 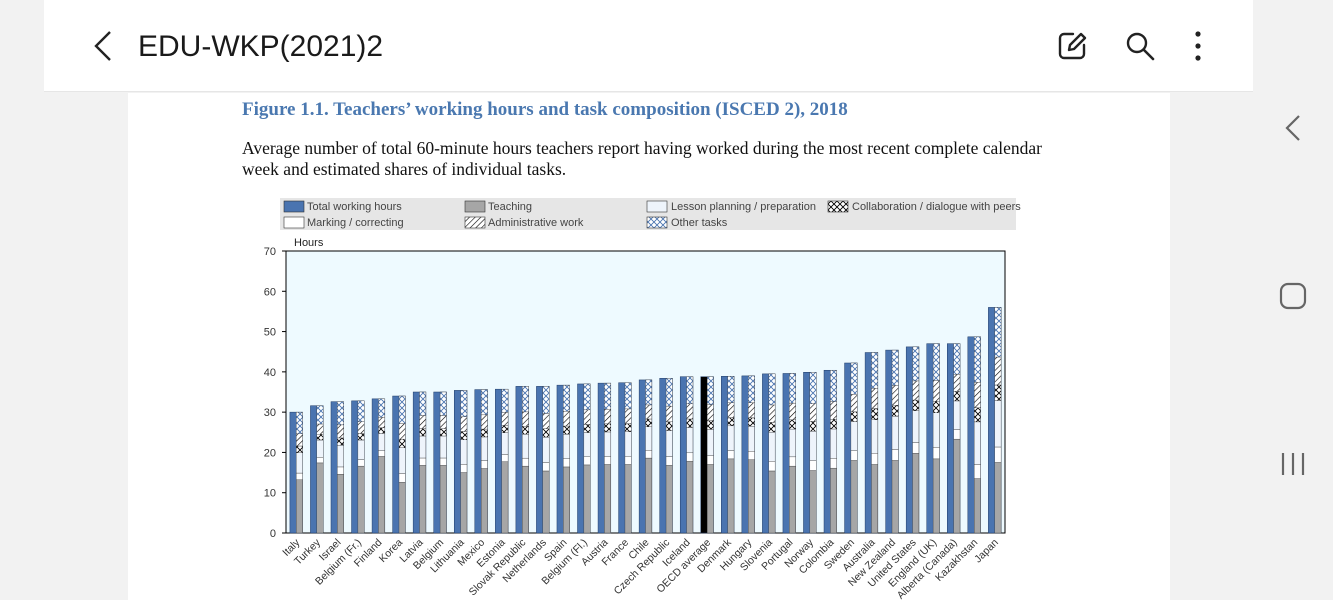 I want to click on legend-swatch-planning, so click(x=657, y=206).